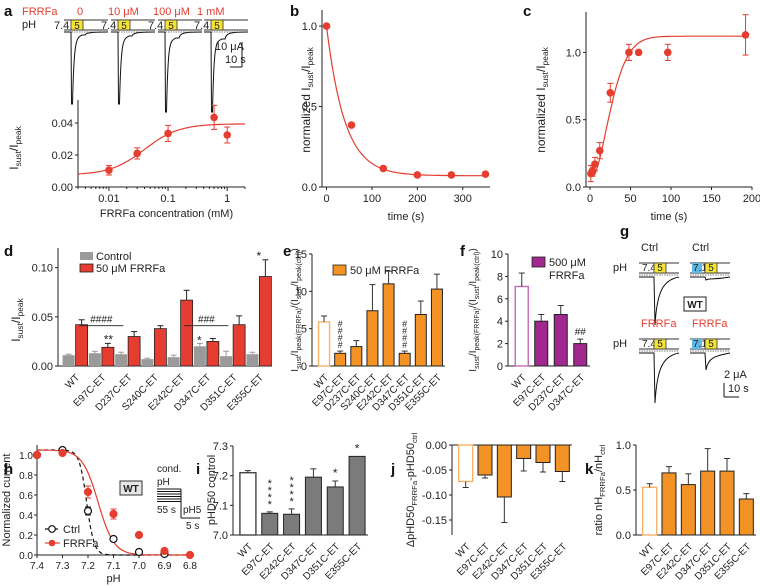 The image size is (760, 586). What do you see at coordinates (326, 199) in the screenshot?
I see `x-tick-label: 0` at bounding box center [326, 199].